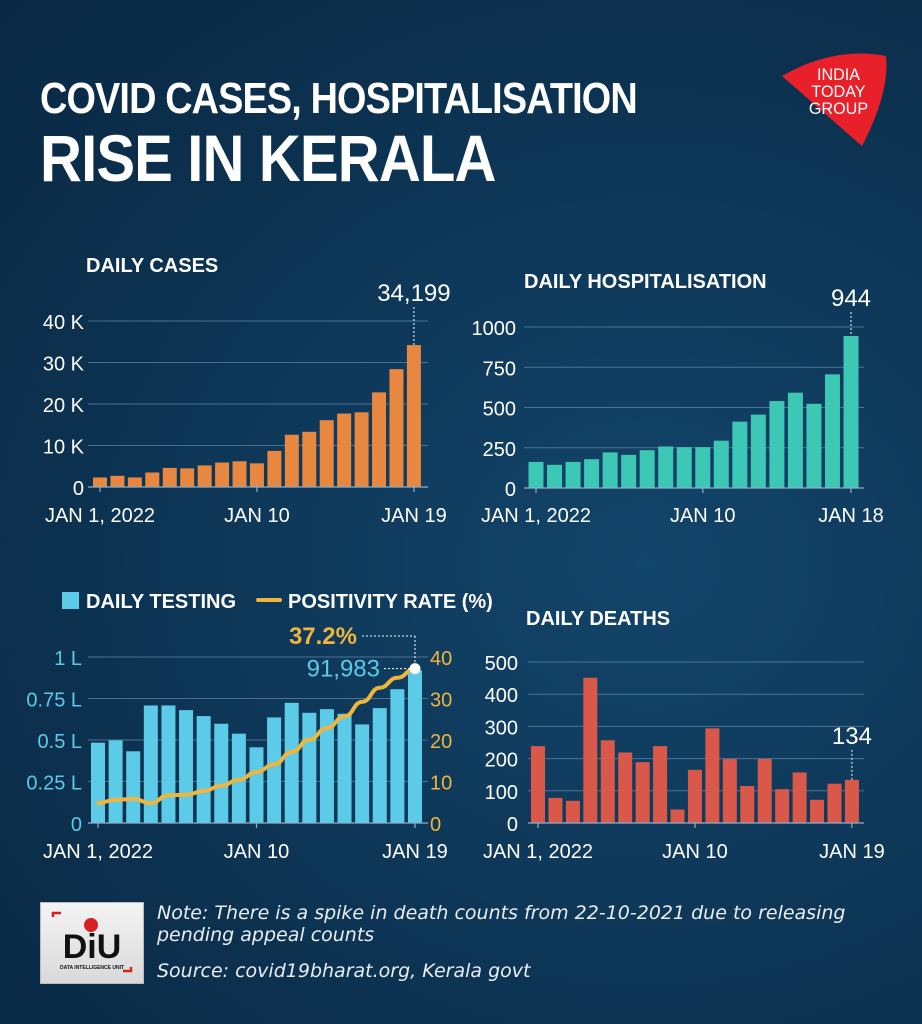 The image size is (922, 1024). Describe the element at coordinates (499, 369) in the screenshot. I see `hosp-ytick-label: 750` at that location.